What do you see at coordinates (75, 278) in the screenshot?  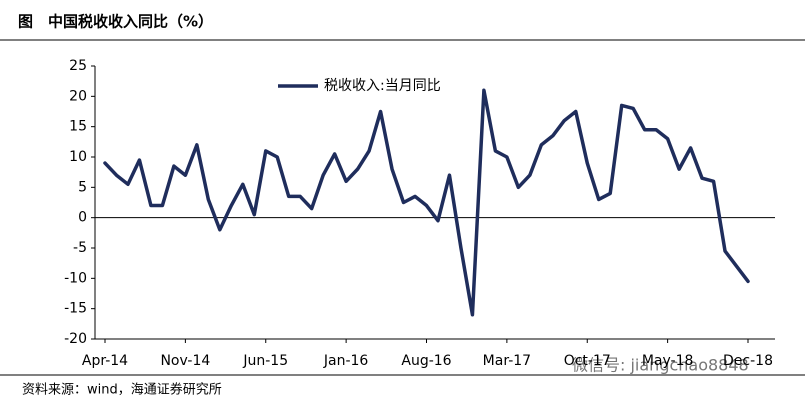 I see `y-tick-label: -10` at bounding box center [75, 278].